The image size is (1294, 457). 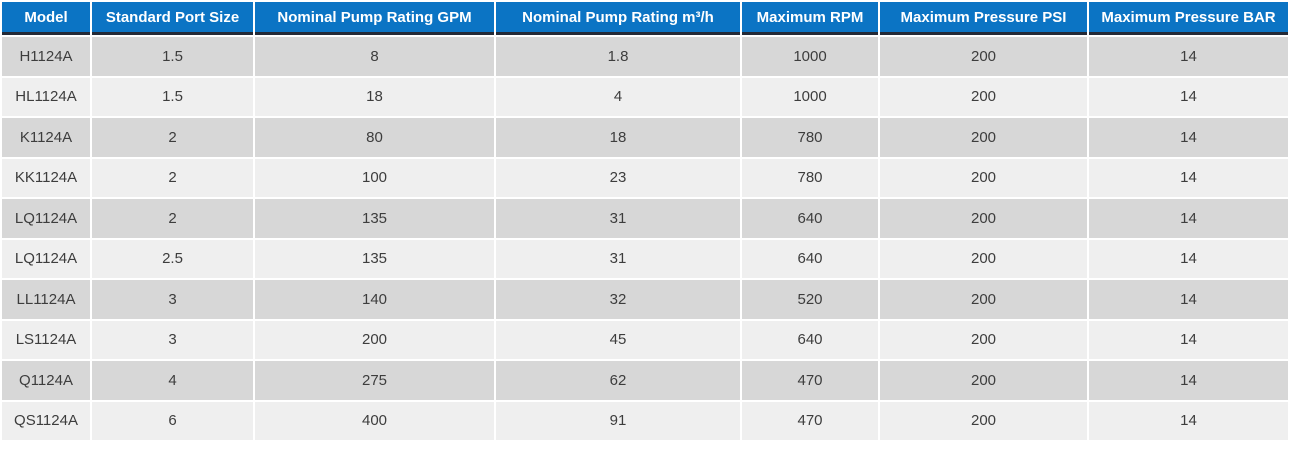 I want to click on table-cell: 100, so click(x=374, y=177).